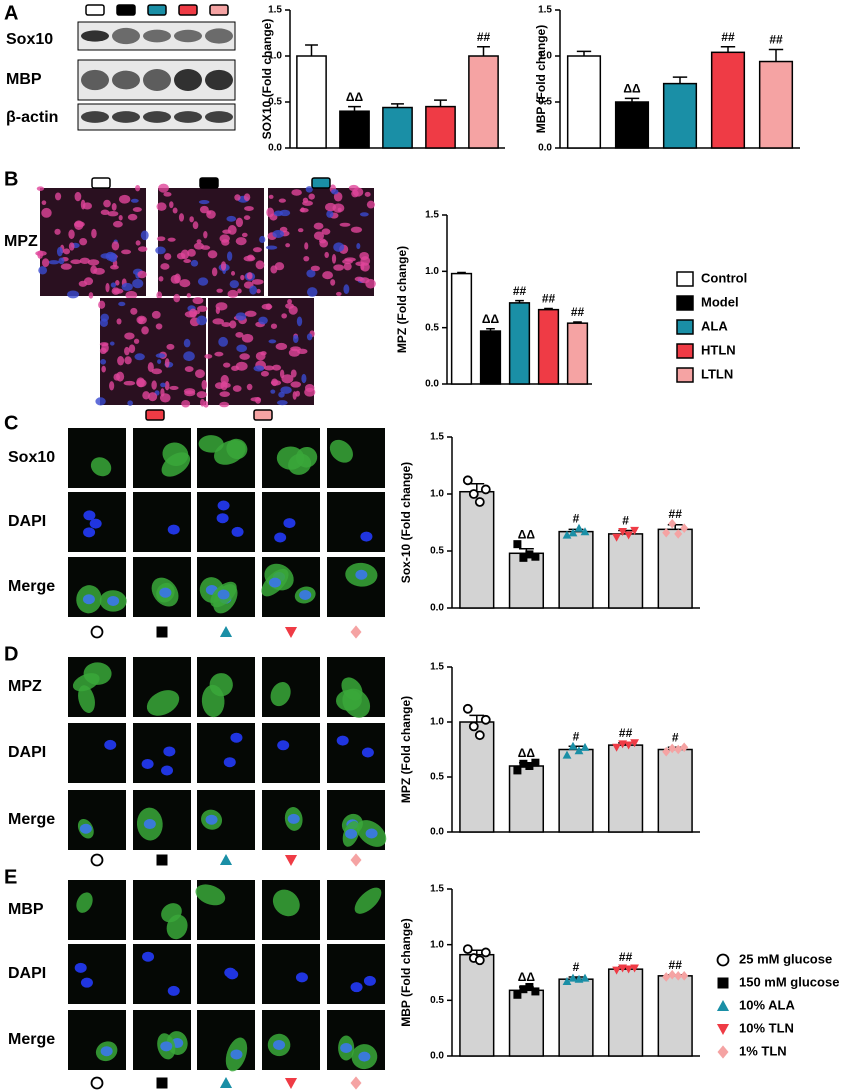  Describe the element at coordinates (31, 819) in the screenshot. I see `image-label: Merge` at that location.